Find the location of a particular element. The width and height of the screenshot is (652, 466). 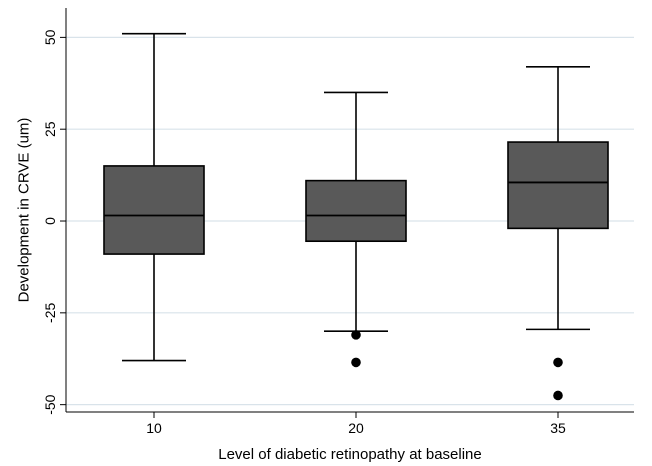

y-tick-label: -50 is located at coordinates (50, 404).